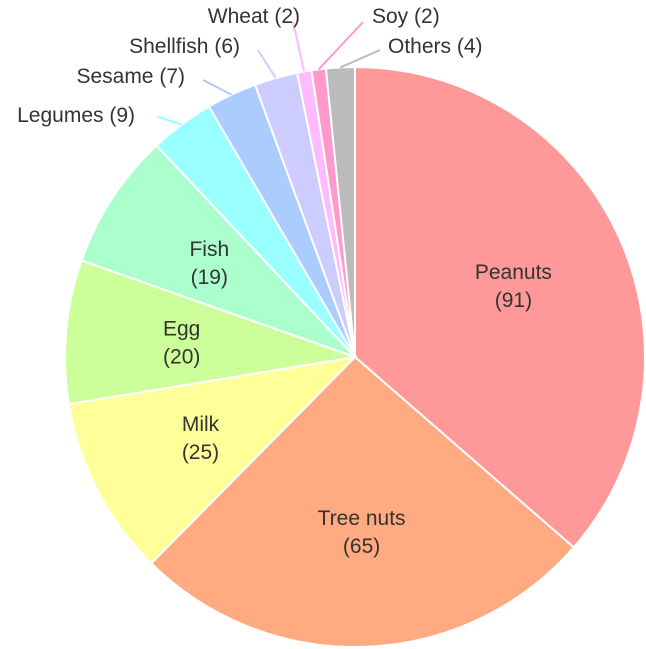 This screenshot has height=649, width=646. Describe the element at coordinates (209, 263) in the screenshot. I see `label-fish: Fish (19)` at that location.